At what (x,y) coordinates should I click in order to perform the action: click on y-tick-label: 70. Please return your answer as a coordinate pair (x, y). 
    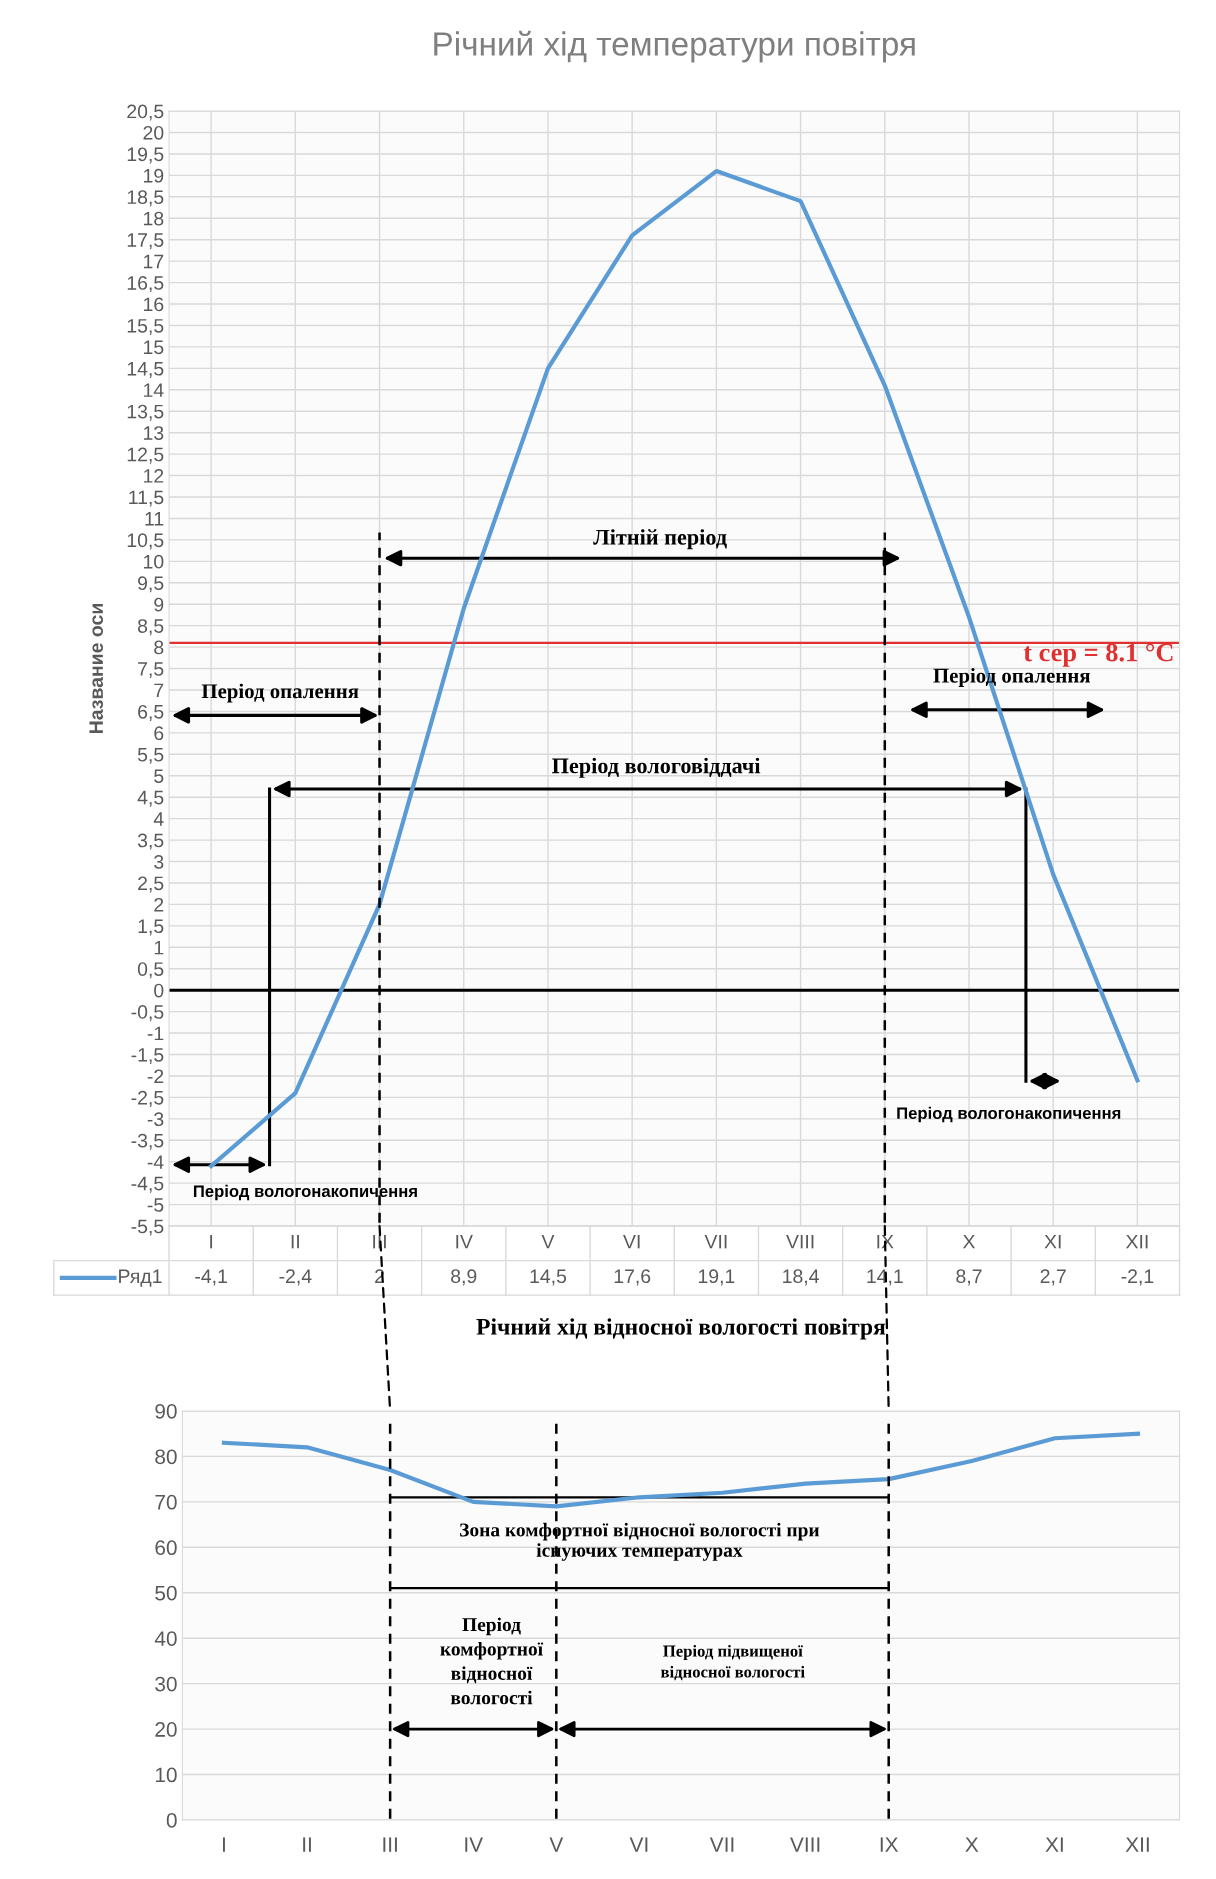
    Looking at the image, I should click on (166, 1502).